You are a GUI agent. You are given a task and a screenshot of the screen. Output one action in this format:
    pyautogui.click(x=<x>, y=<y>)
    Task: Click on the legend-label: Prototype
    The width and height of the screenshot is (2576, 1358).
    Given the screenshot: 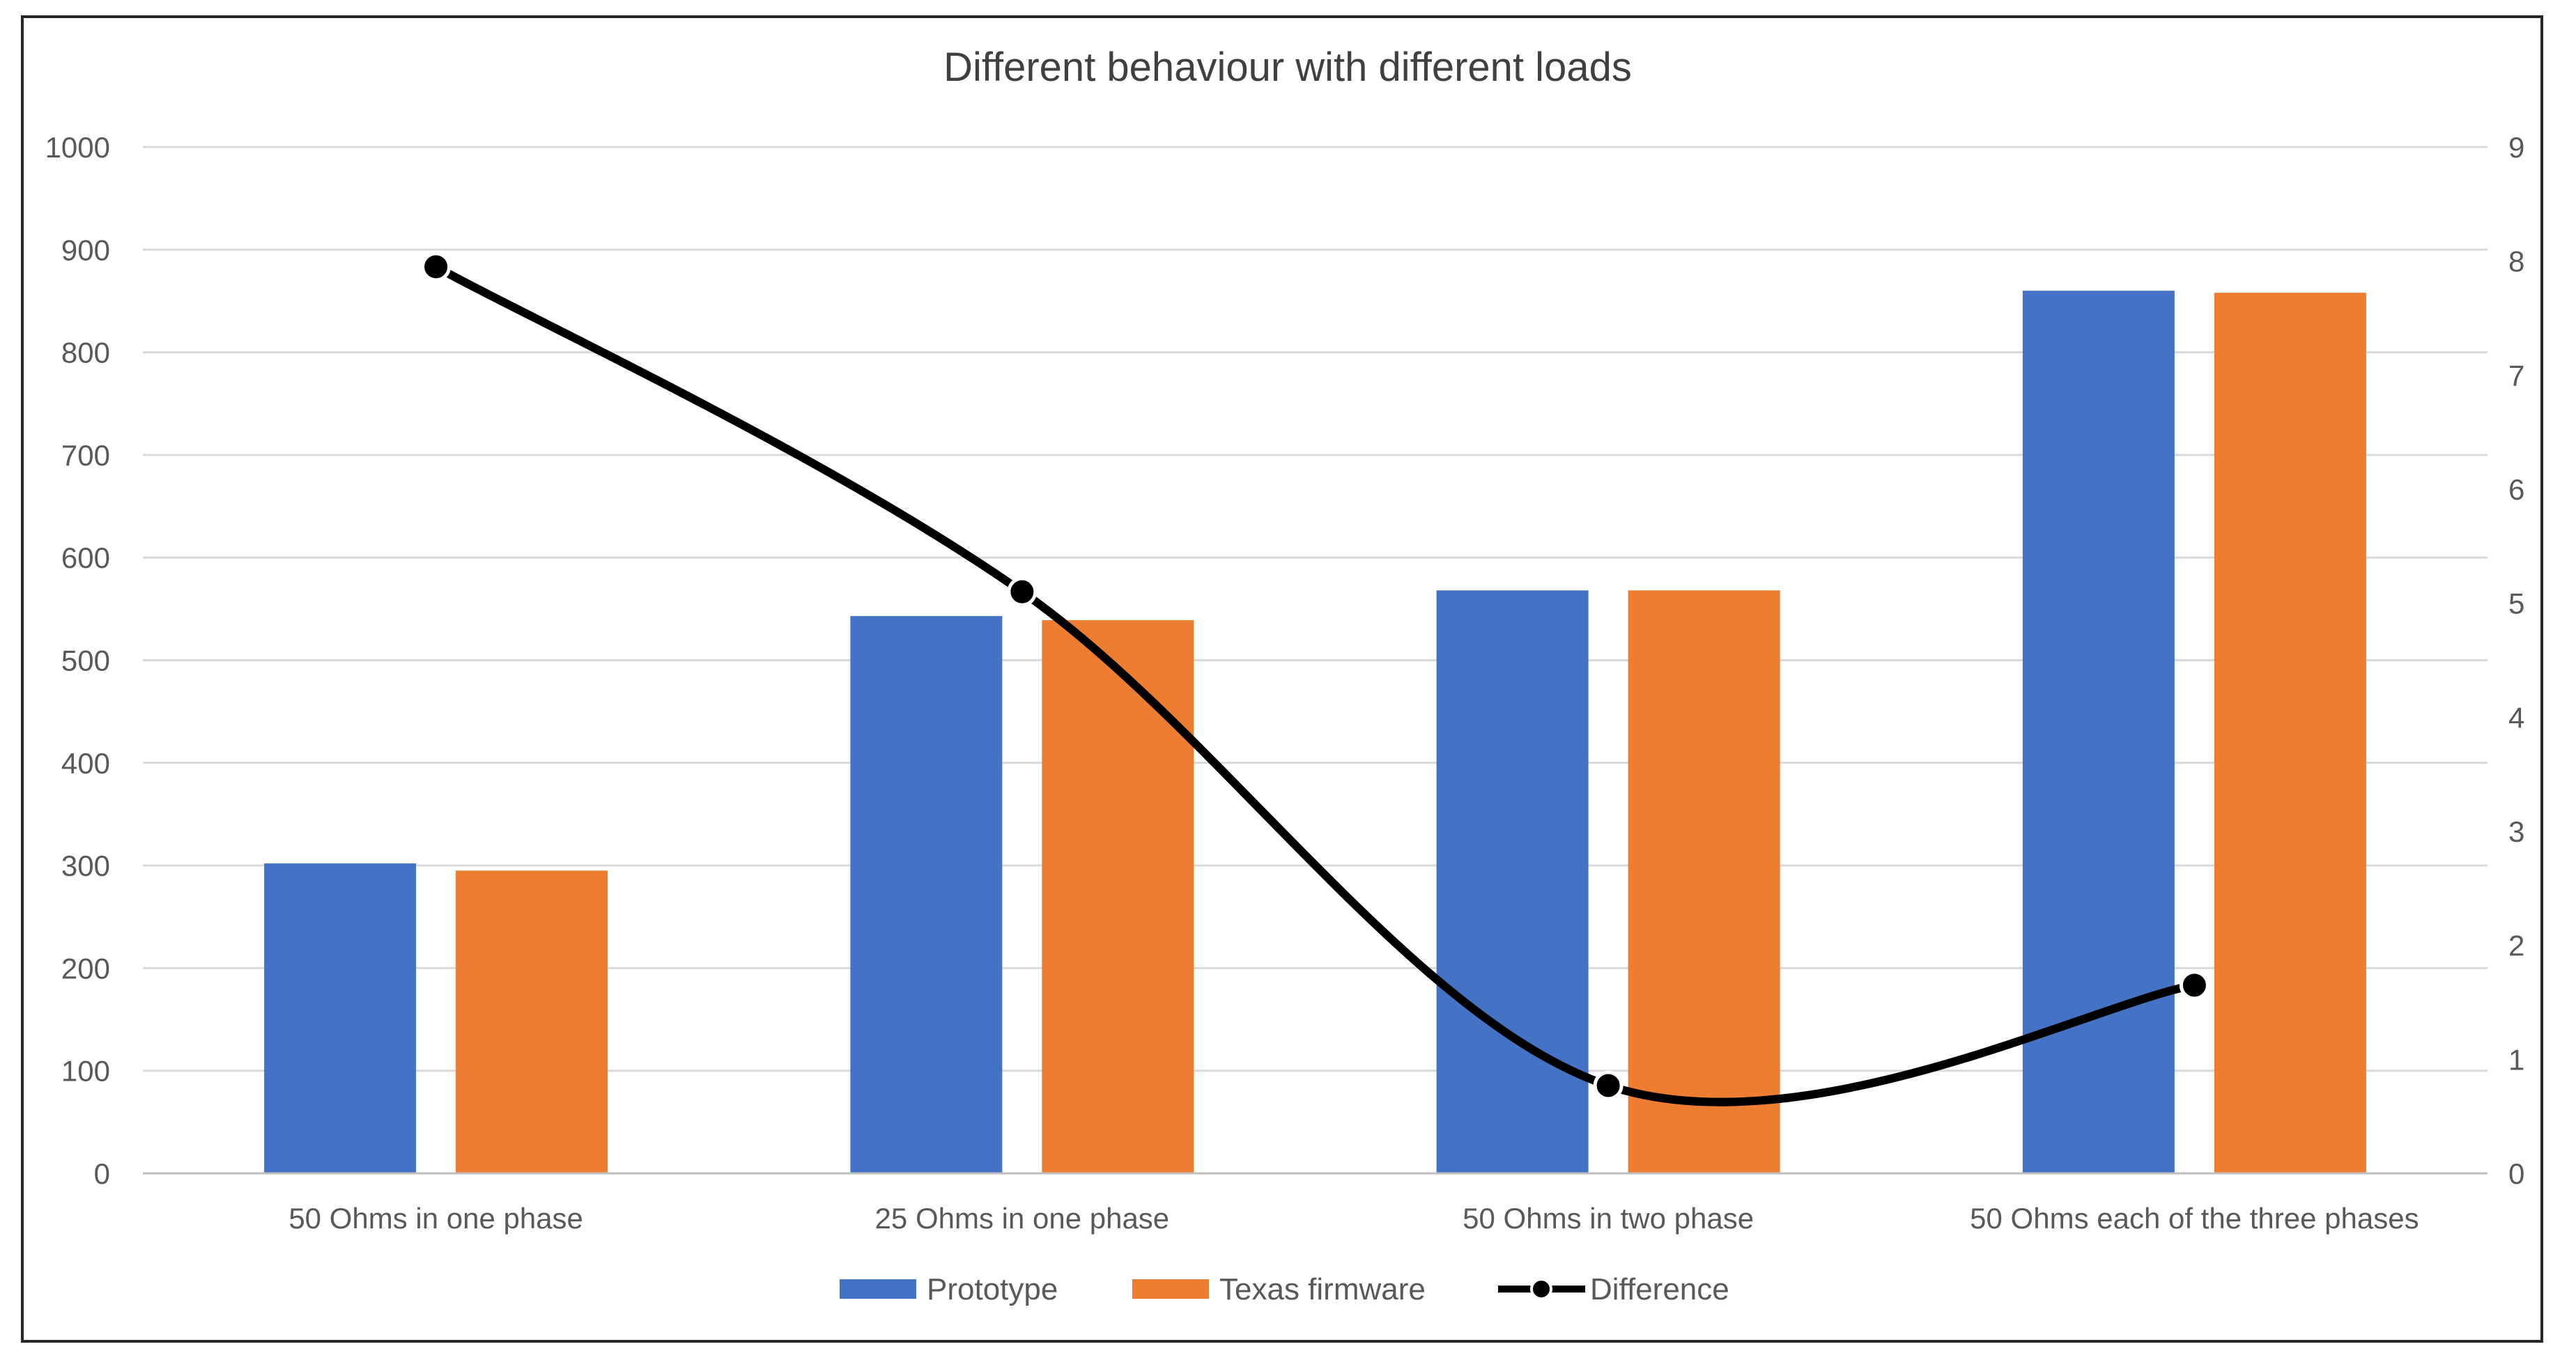 What is the action you would take?
    pyautogui.click(x=993, y=1289)
    